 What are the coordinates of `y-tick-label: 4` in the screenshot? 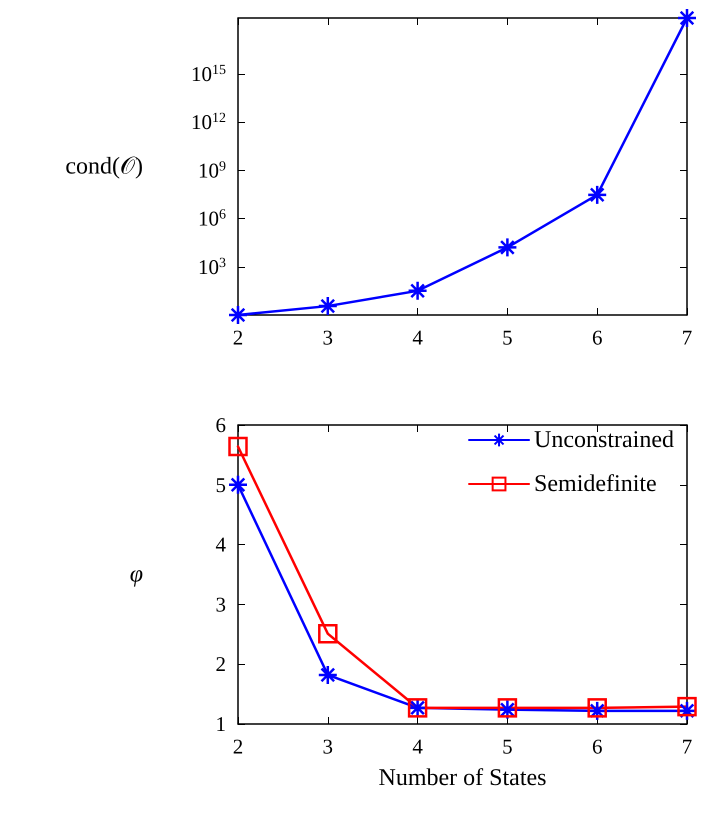 It's located at (221, 544).